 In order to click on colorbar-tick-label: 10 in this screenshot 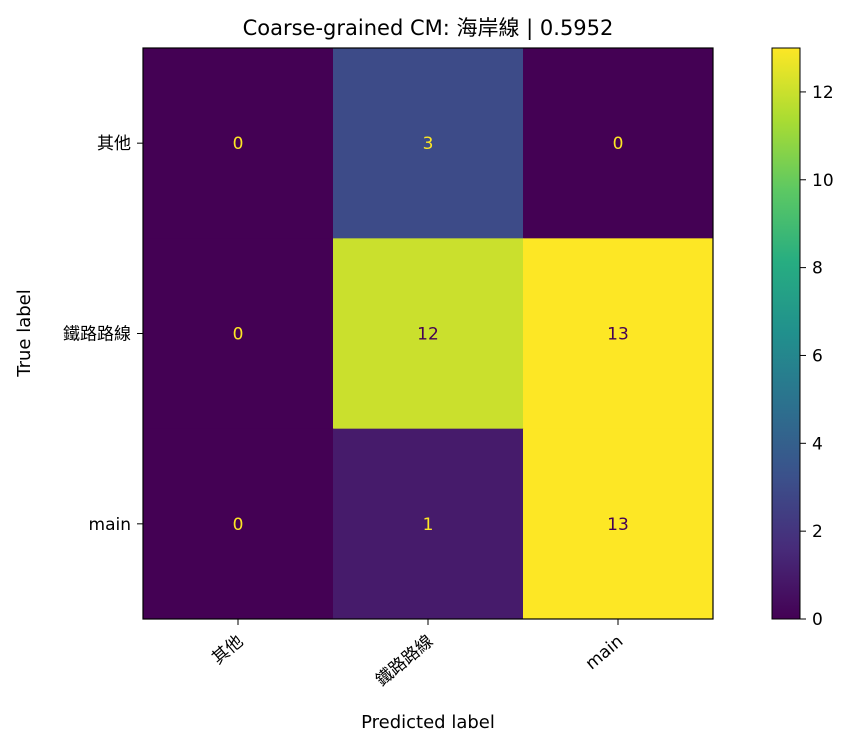, I will do `click(823, 181)`.